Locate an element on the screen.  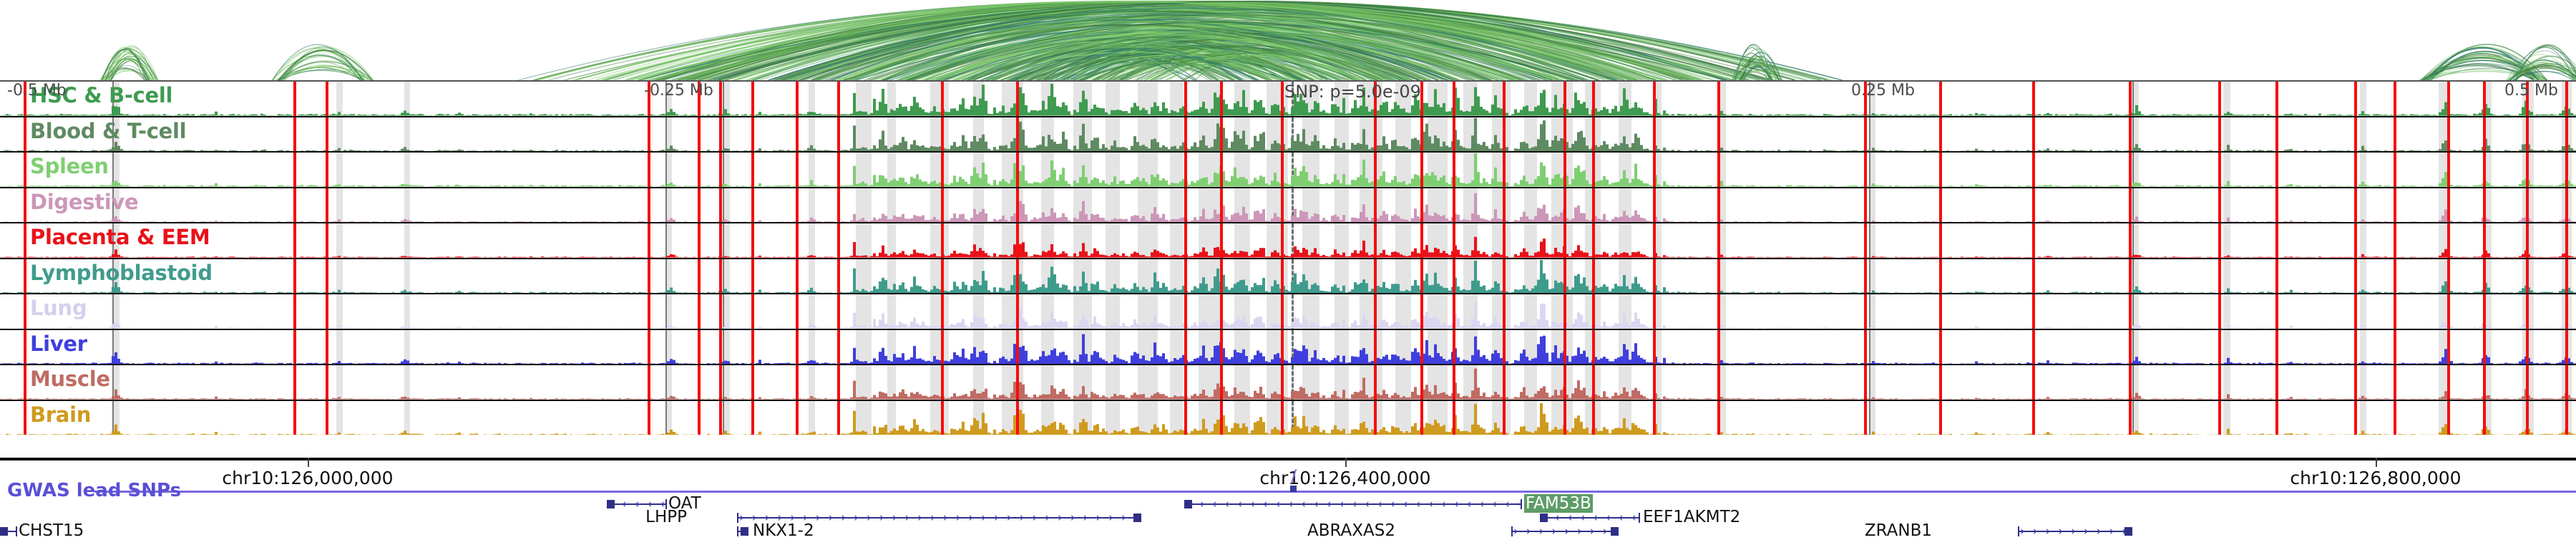
signal-track-blood-t-cell: Blood & T-cell is located at coordinates (1288, 135).